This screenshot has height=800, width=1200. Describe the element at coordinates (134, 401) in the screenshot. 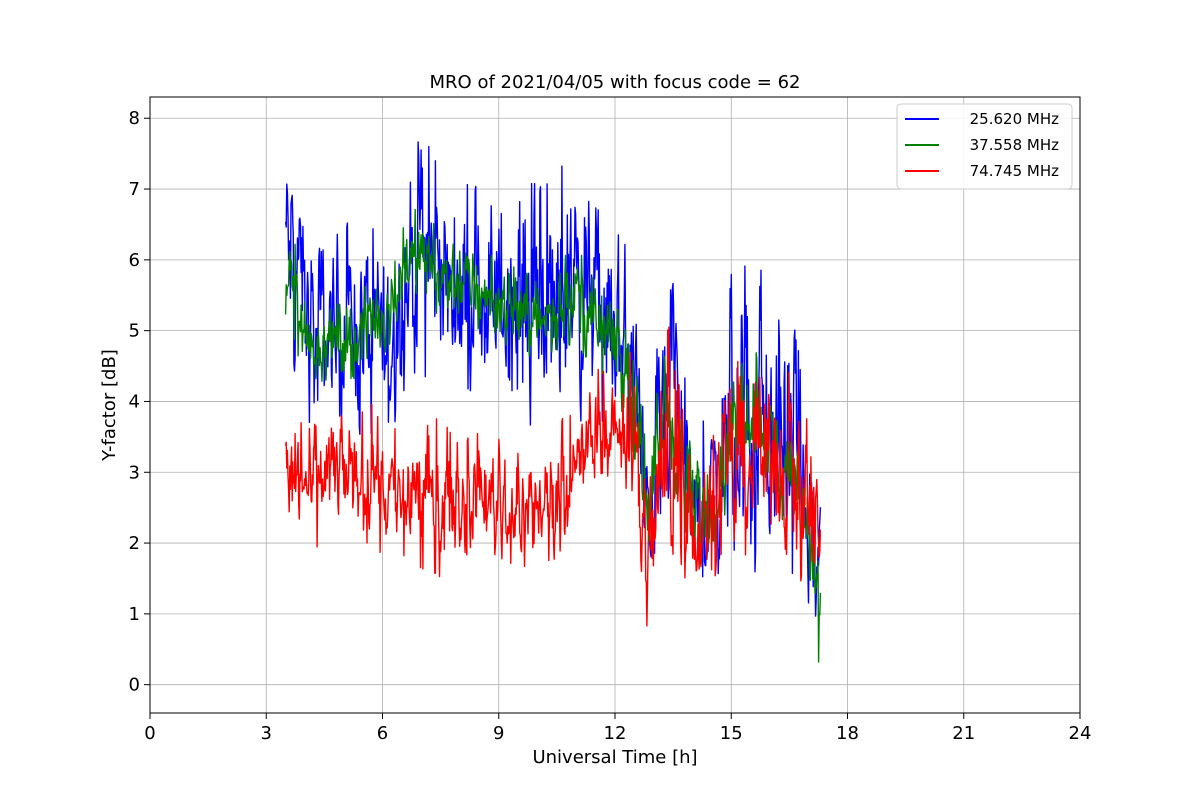

I see `y-tick-label: 4` at that location.